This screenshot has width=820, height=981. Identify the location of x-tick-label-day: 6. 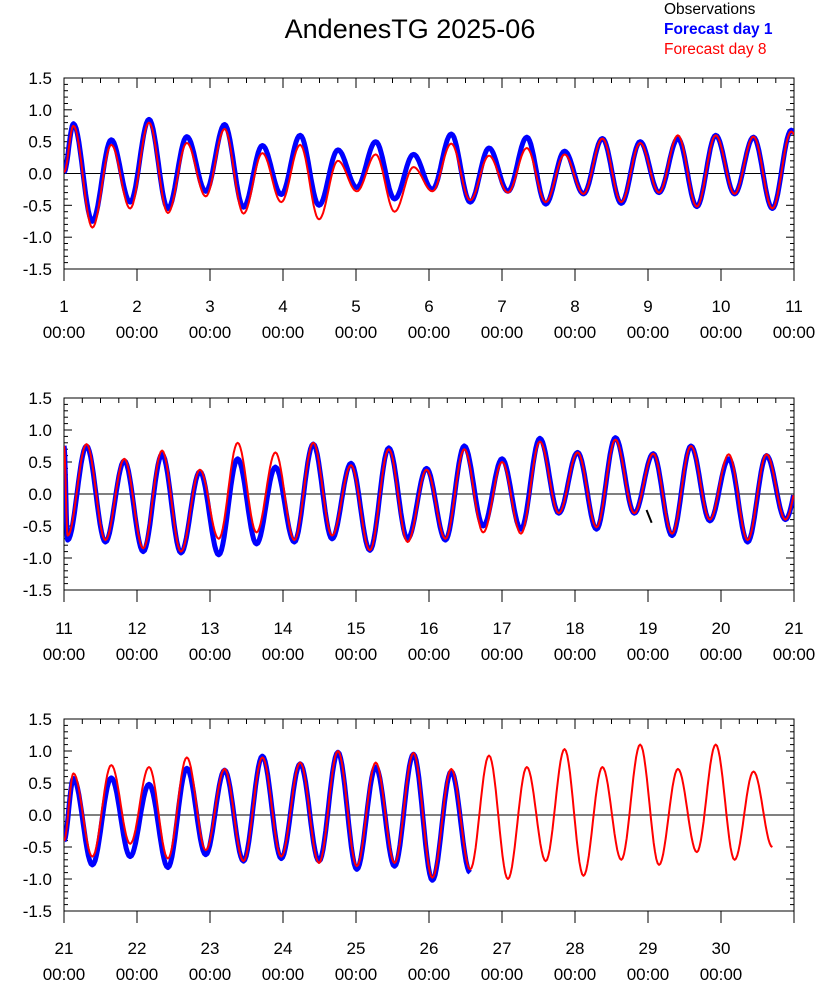
(428, 306).